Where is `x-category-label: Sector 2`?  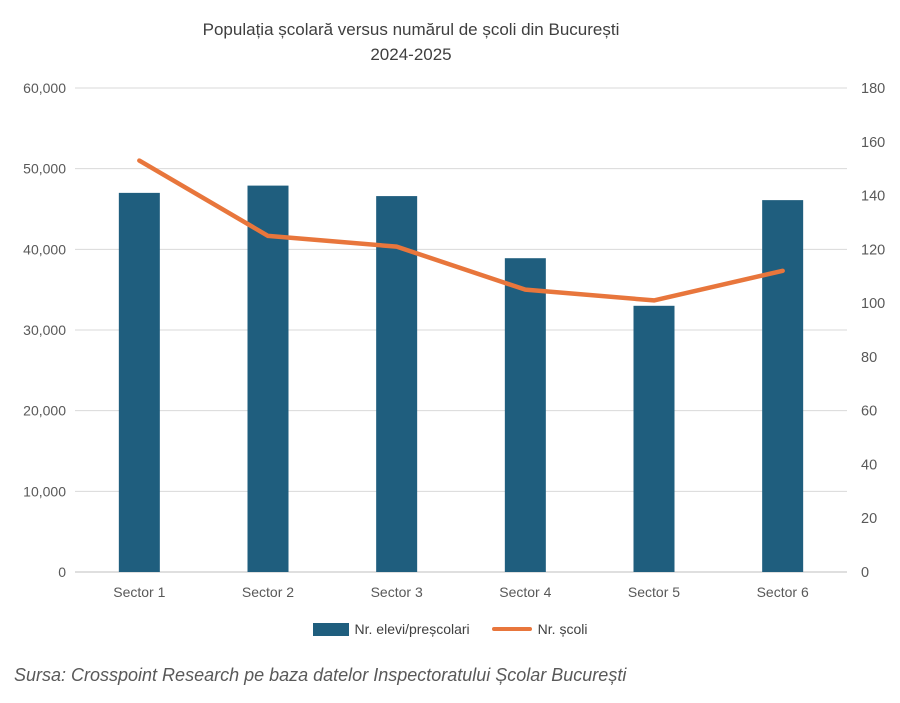 x-category-label: Sector 2 is located at coordinates (268, 592).